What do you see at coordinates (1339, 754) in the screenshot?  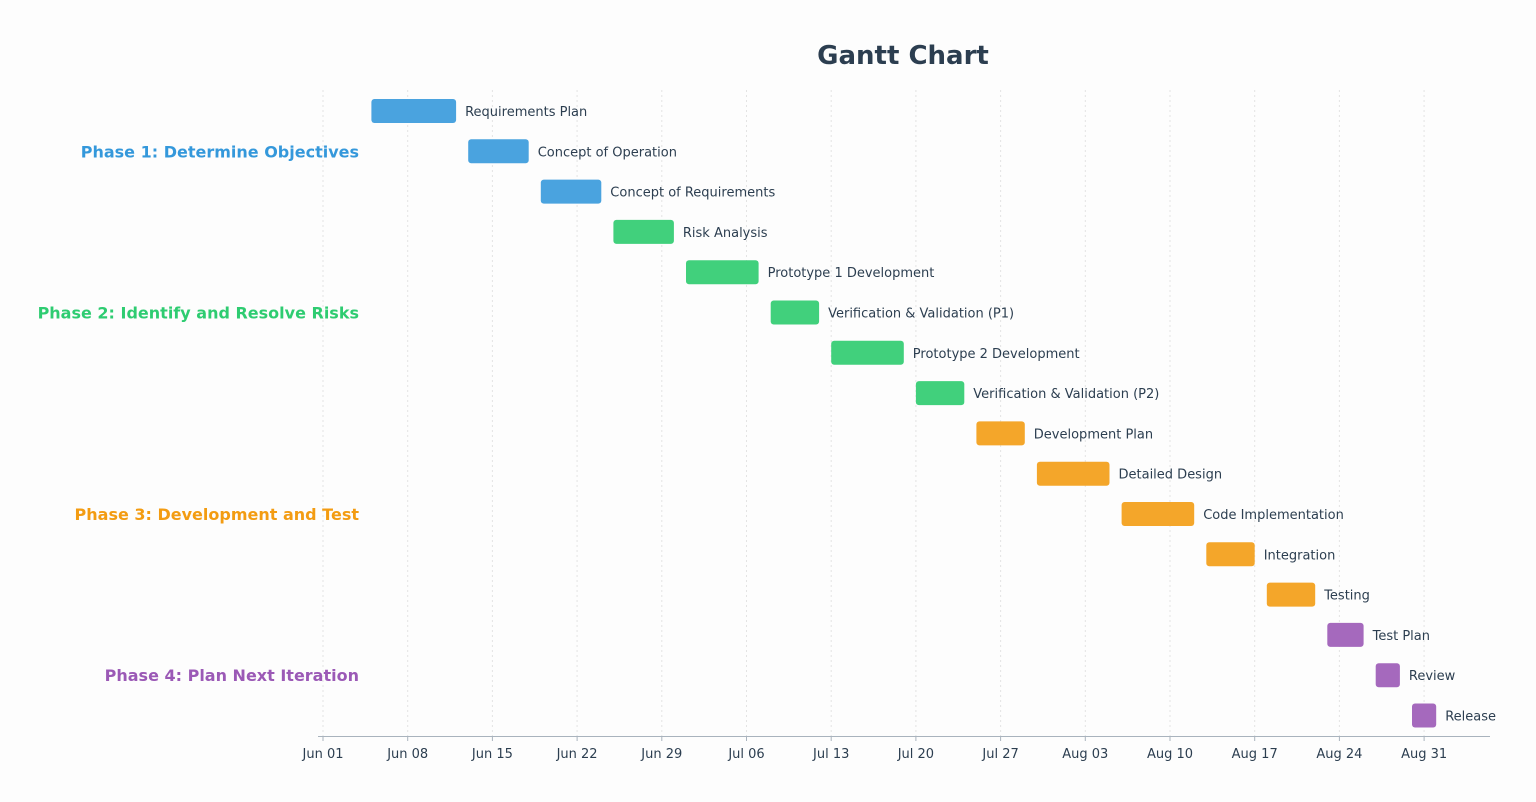 I see `x-tick-label: Aug 24` at bounding box center [1339, 754].